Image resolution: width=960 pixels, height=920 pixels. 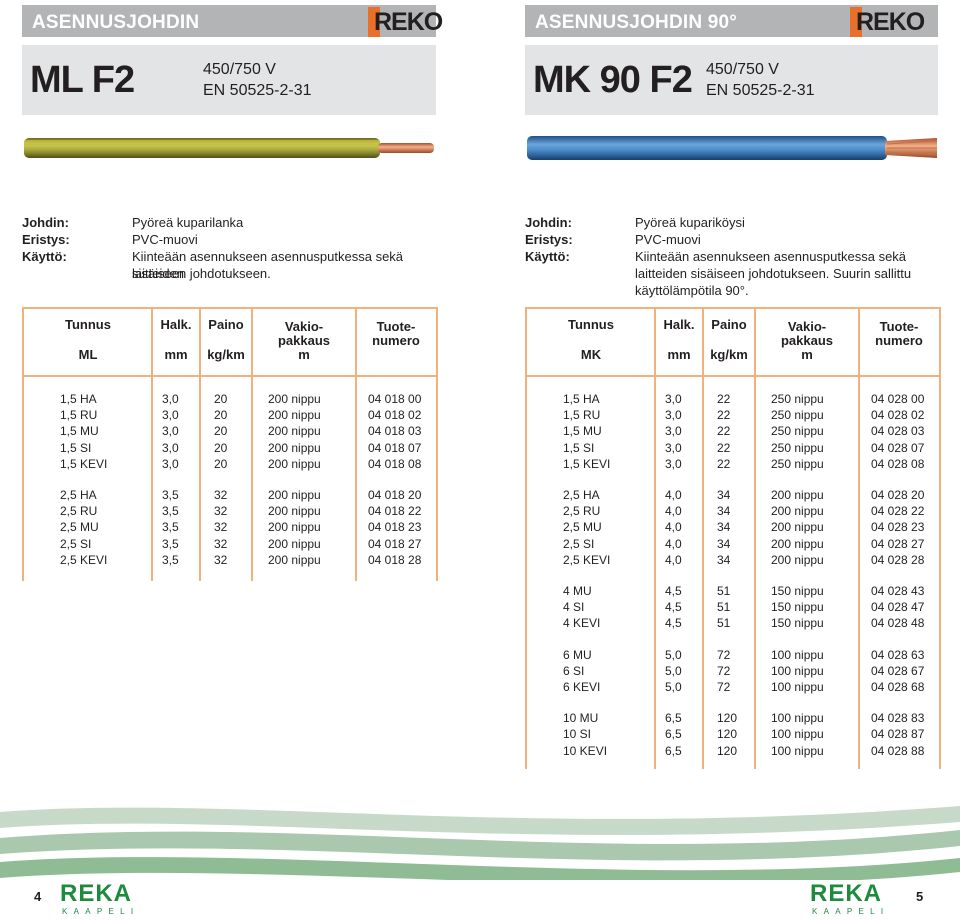 What do you see at coordinates (673, 591) in the screenshot?
I see `cell-halk: 4,5` at bounding box center [673, 591].